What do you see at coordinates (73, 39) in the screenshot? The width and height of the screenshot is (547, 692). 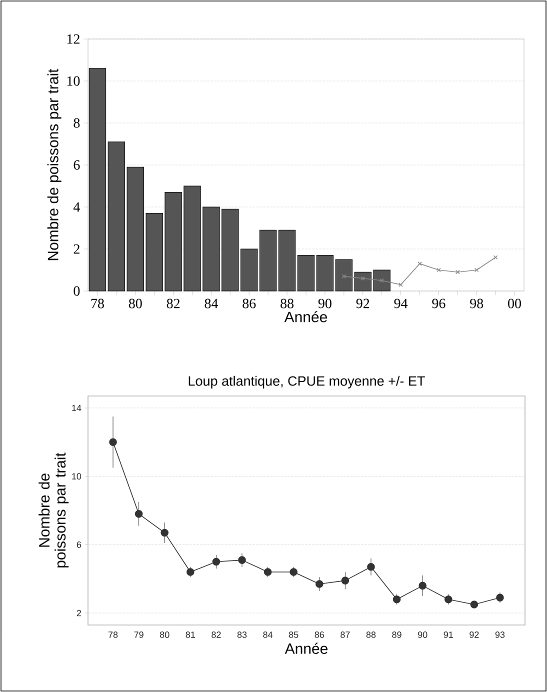 I see `y-tick-label: 12` at bounding box center [73, 39].